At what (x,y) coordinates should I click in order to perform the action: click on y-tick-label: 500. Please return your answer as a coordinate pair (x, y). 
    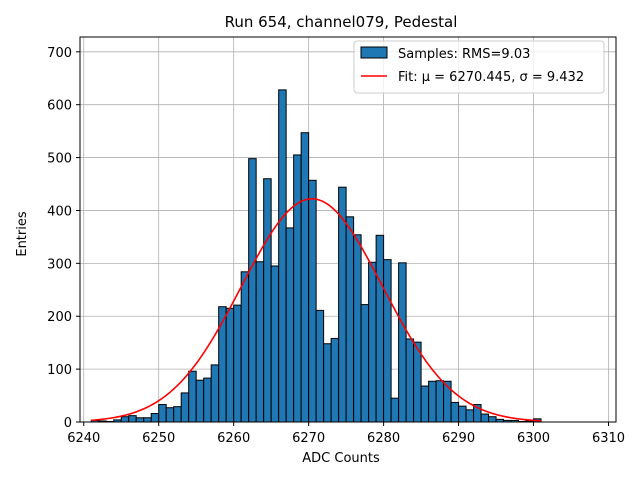
    Looking at the image, I should click on (59, 159).